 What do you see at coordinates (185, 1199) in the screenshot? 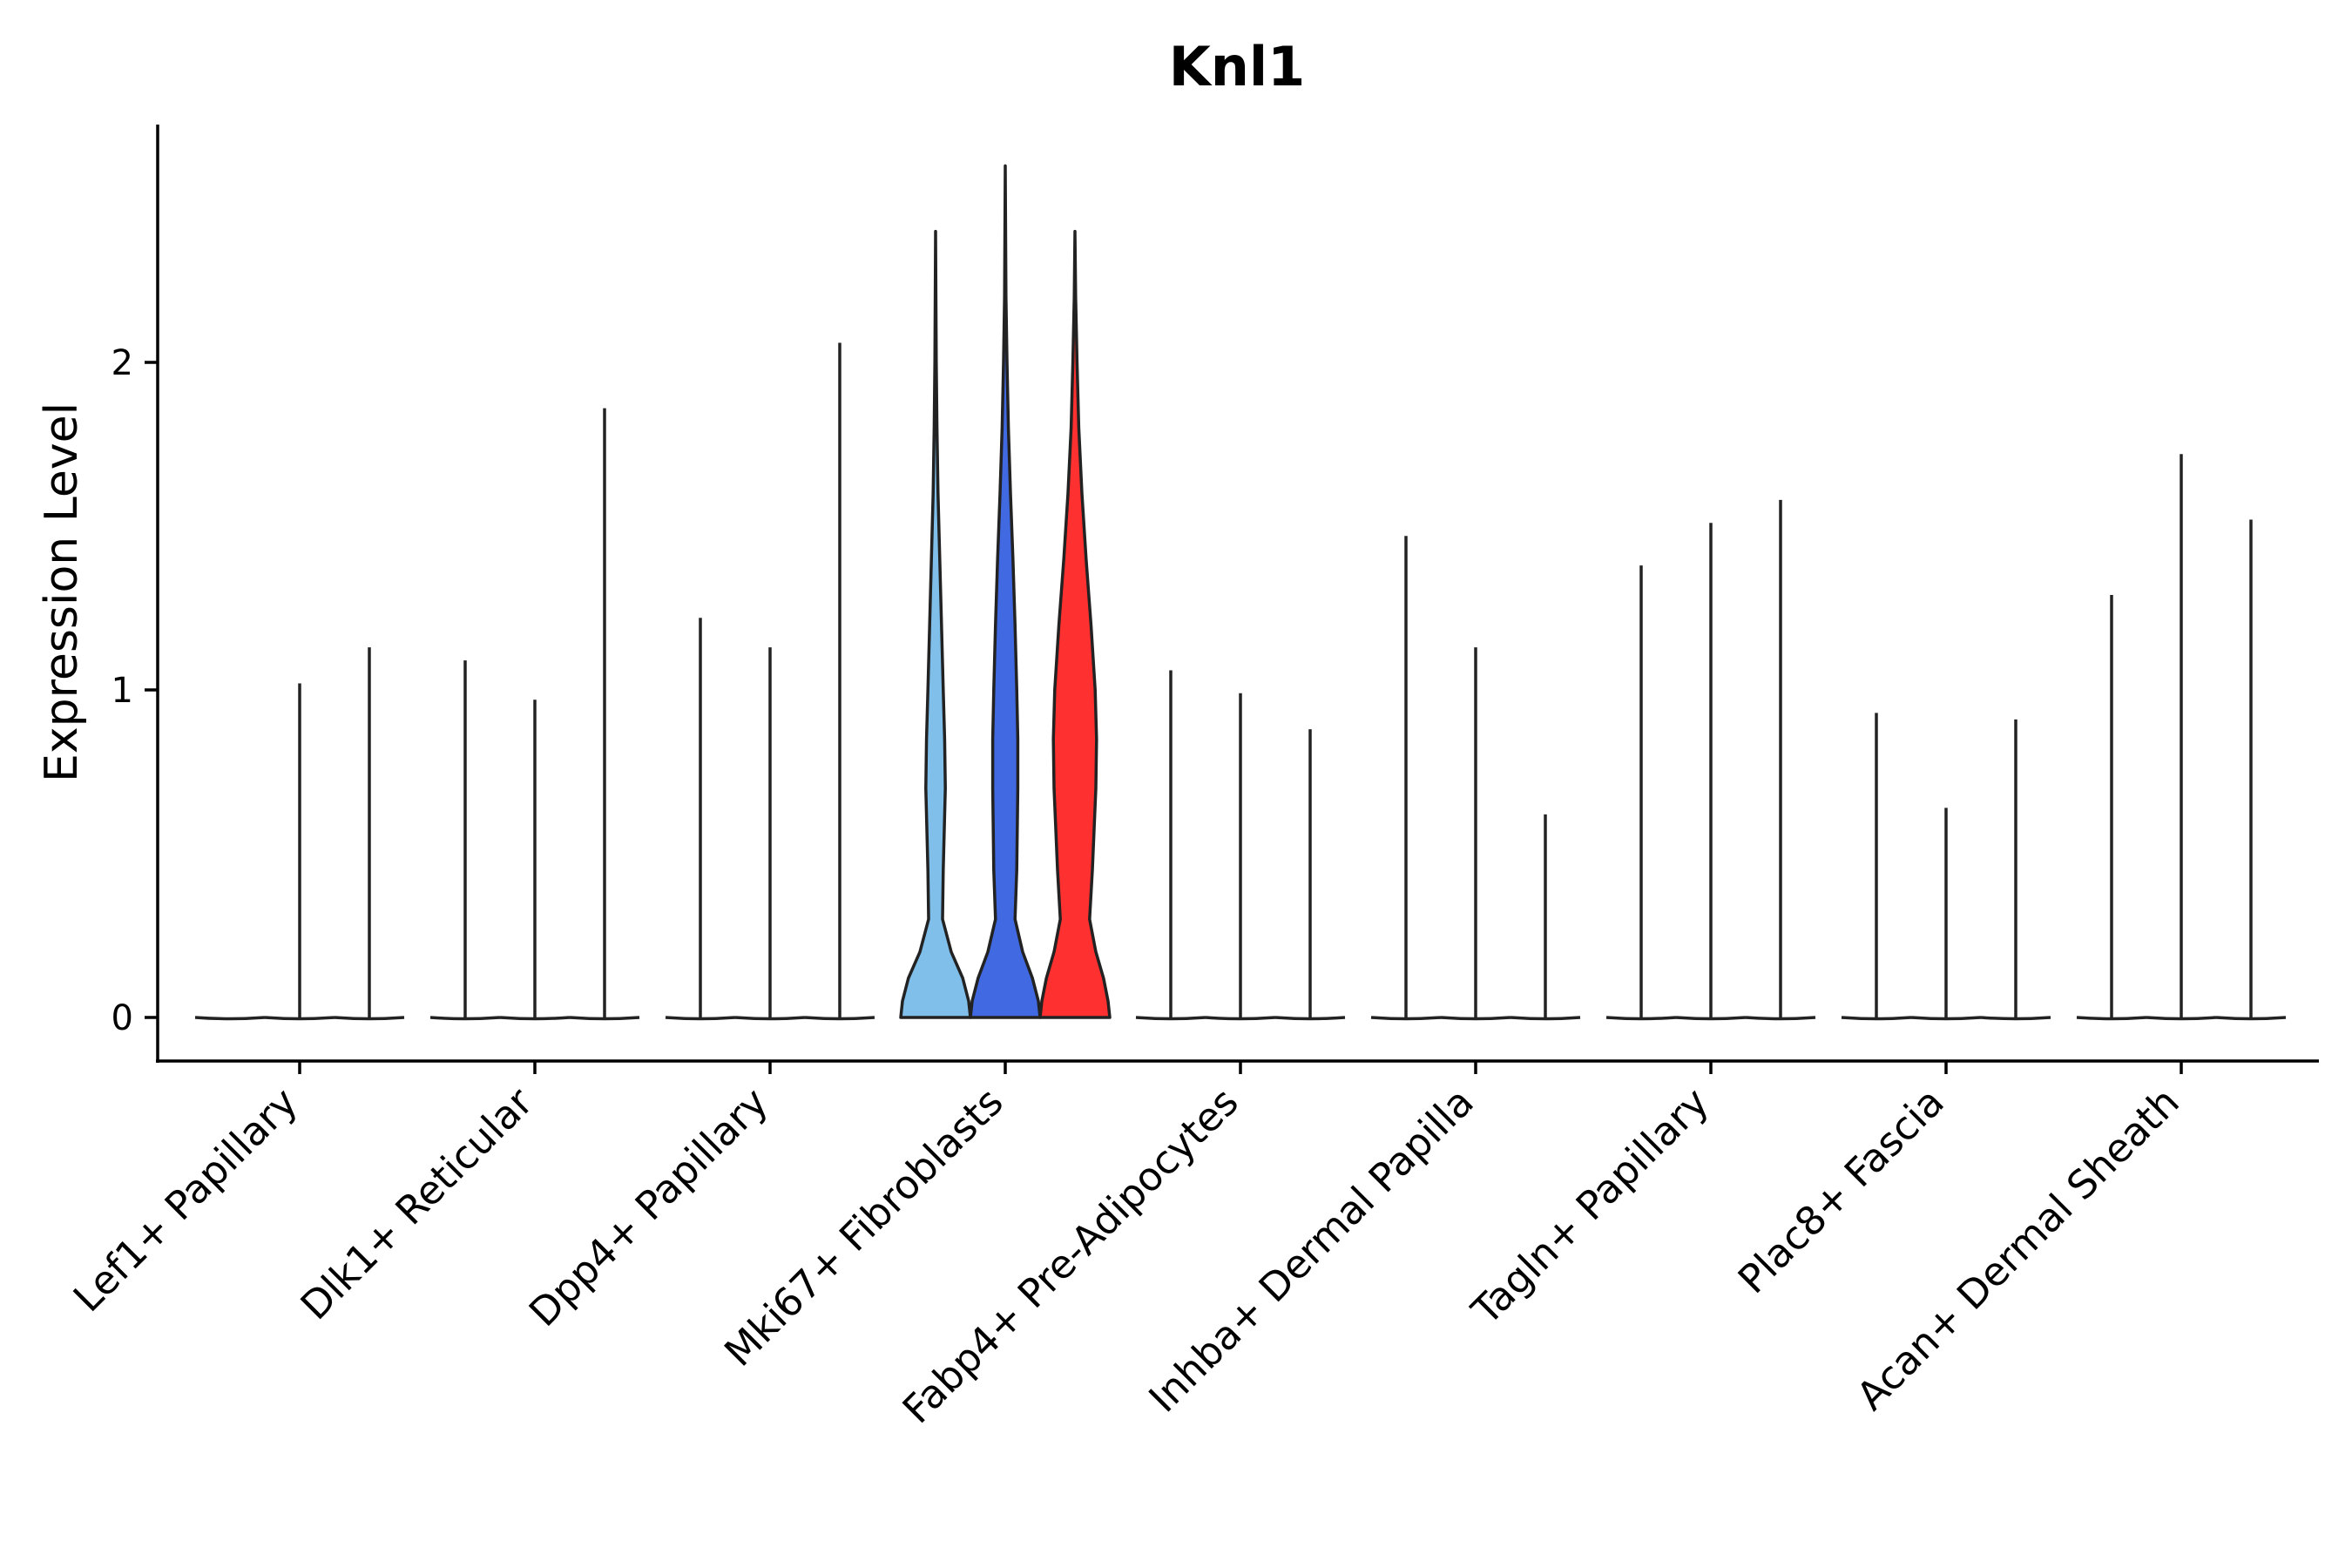
I see `x-tick-label: Lef1+ Papillary` at bounding box center [185, 1199].